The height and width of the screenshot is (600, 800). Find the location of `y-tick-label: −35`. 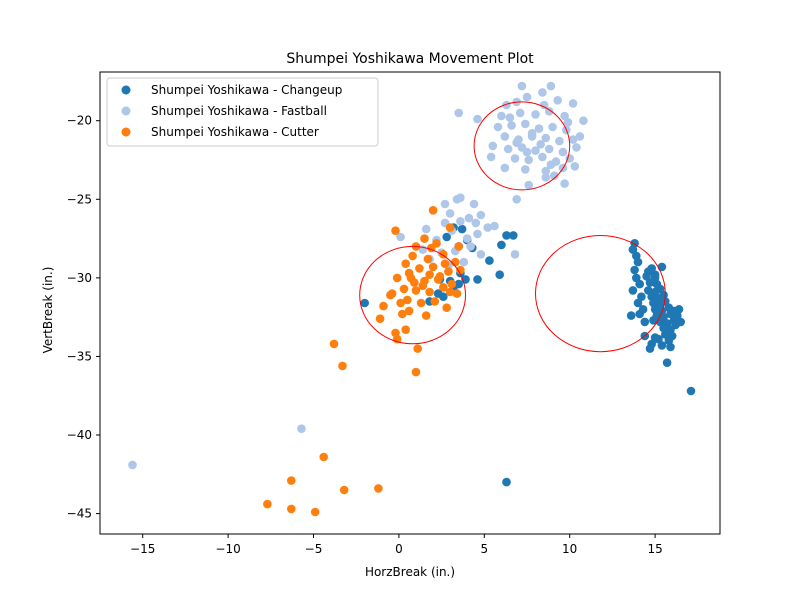

y-tick-label: −35 is located at coordinates (79, 356).